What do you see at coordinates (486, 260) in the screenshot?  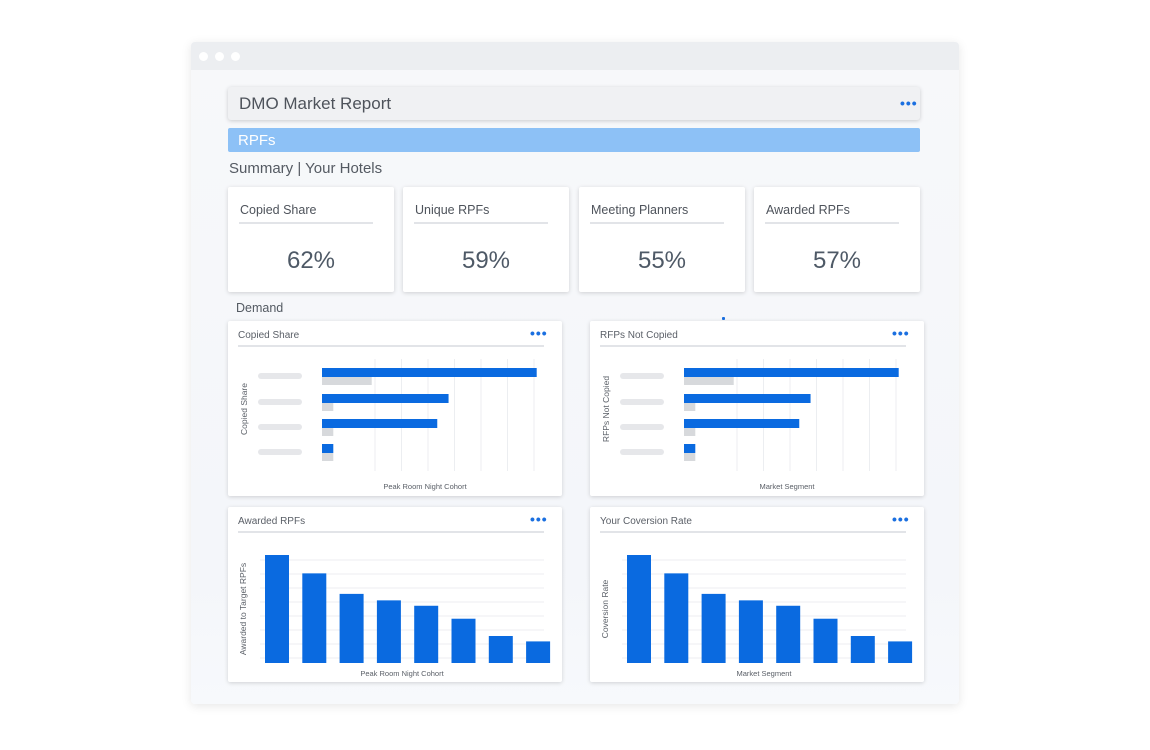 I see `kpi-value: 59%` at bounding box center [486, 260].